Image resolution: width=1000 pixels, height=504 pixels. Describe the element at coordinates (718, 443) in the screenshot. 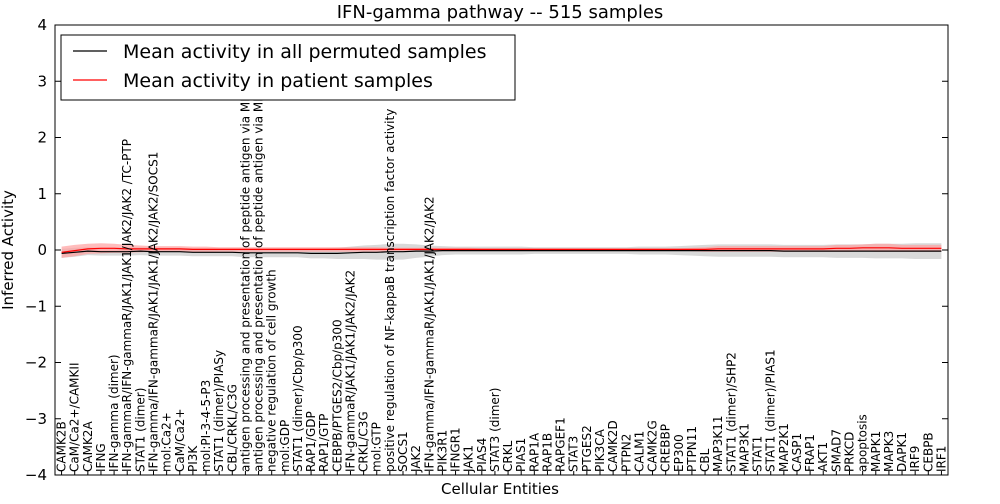

I see `x-tick-label: MAP3K11` at that location.